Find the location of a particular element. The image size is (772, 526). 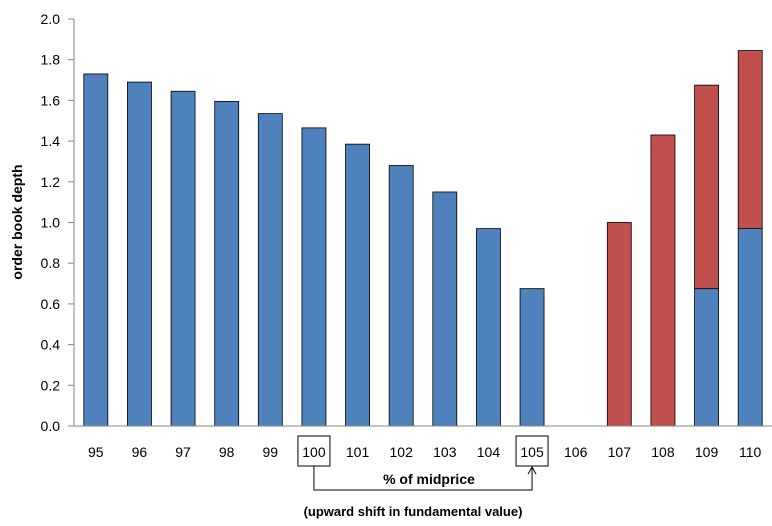

x-tick-label: 97 is located at coordinates (183, 452).